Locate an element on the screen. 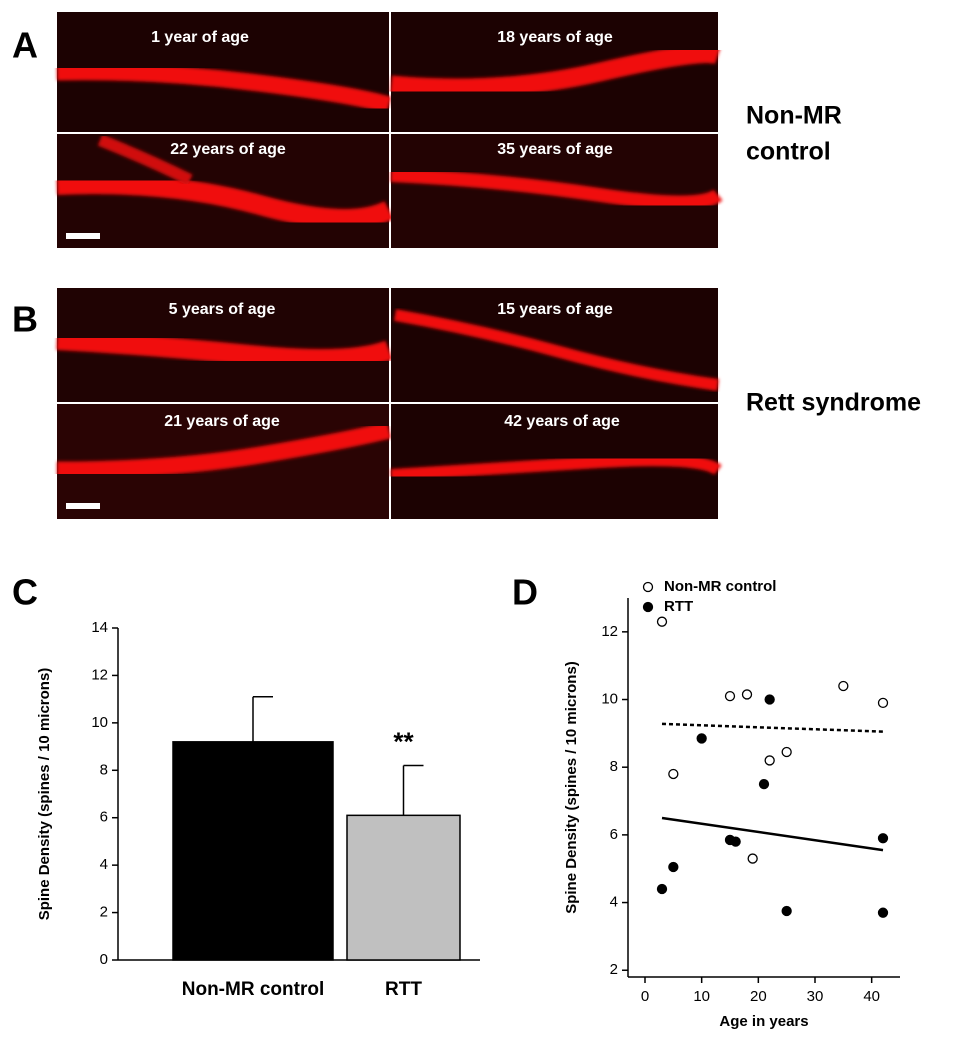 The width and height of the screenshot is (975, 1050). panel-letter: C is located at coordinates (25, 592).